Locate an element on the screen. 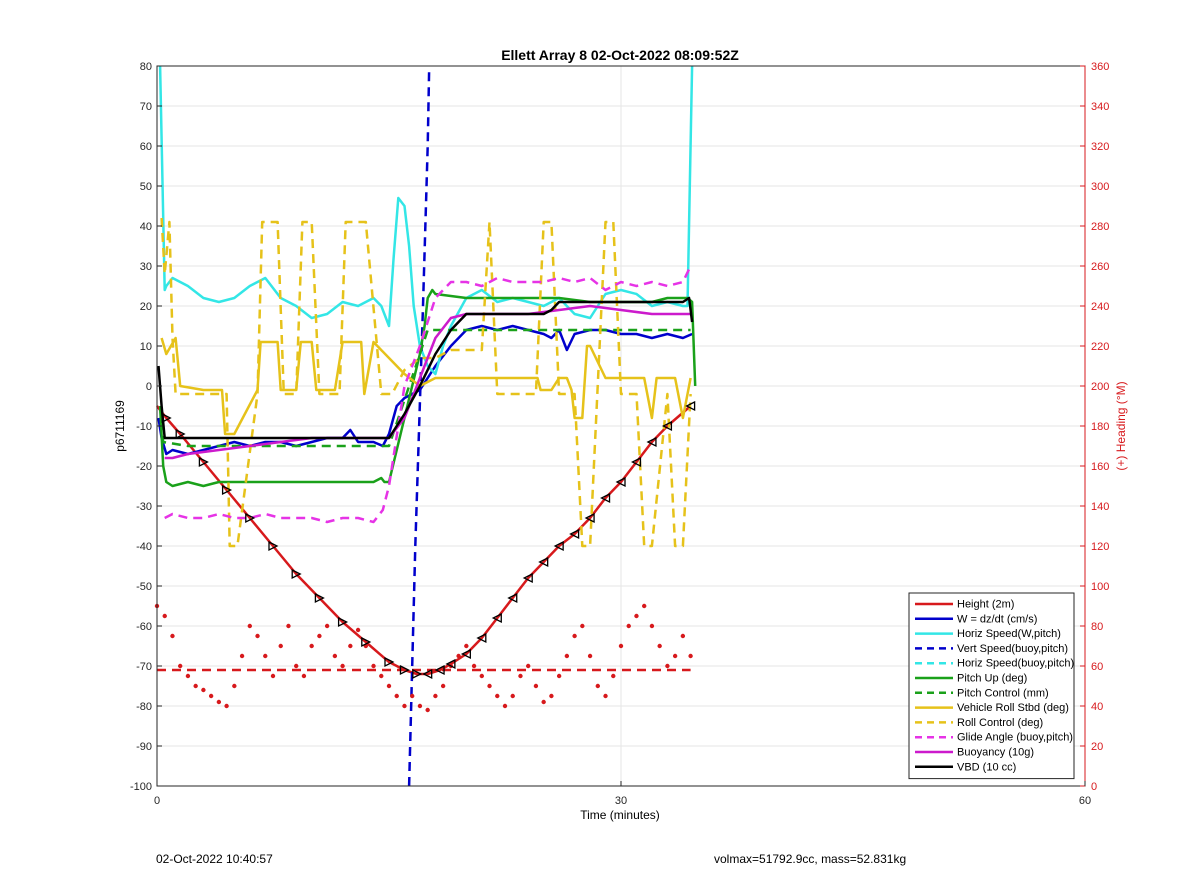 The width and height of the screenshot is (1200, 885). y-right-tick-label: 0 is located at coordinates (1094, 787).